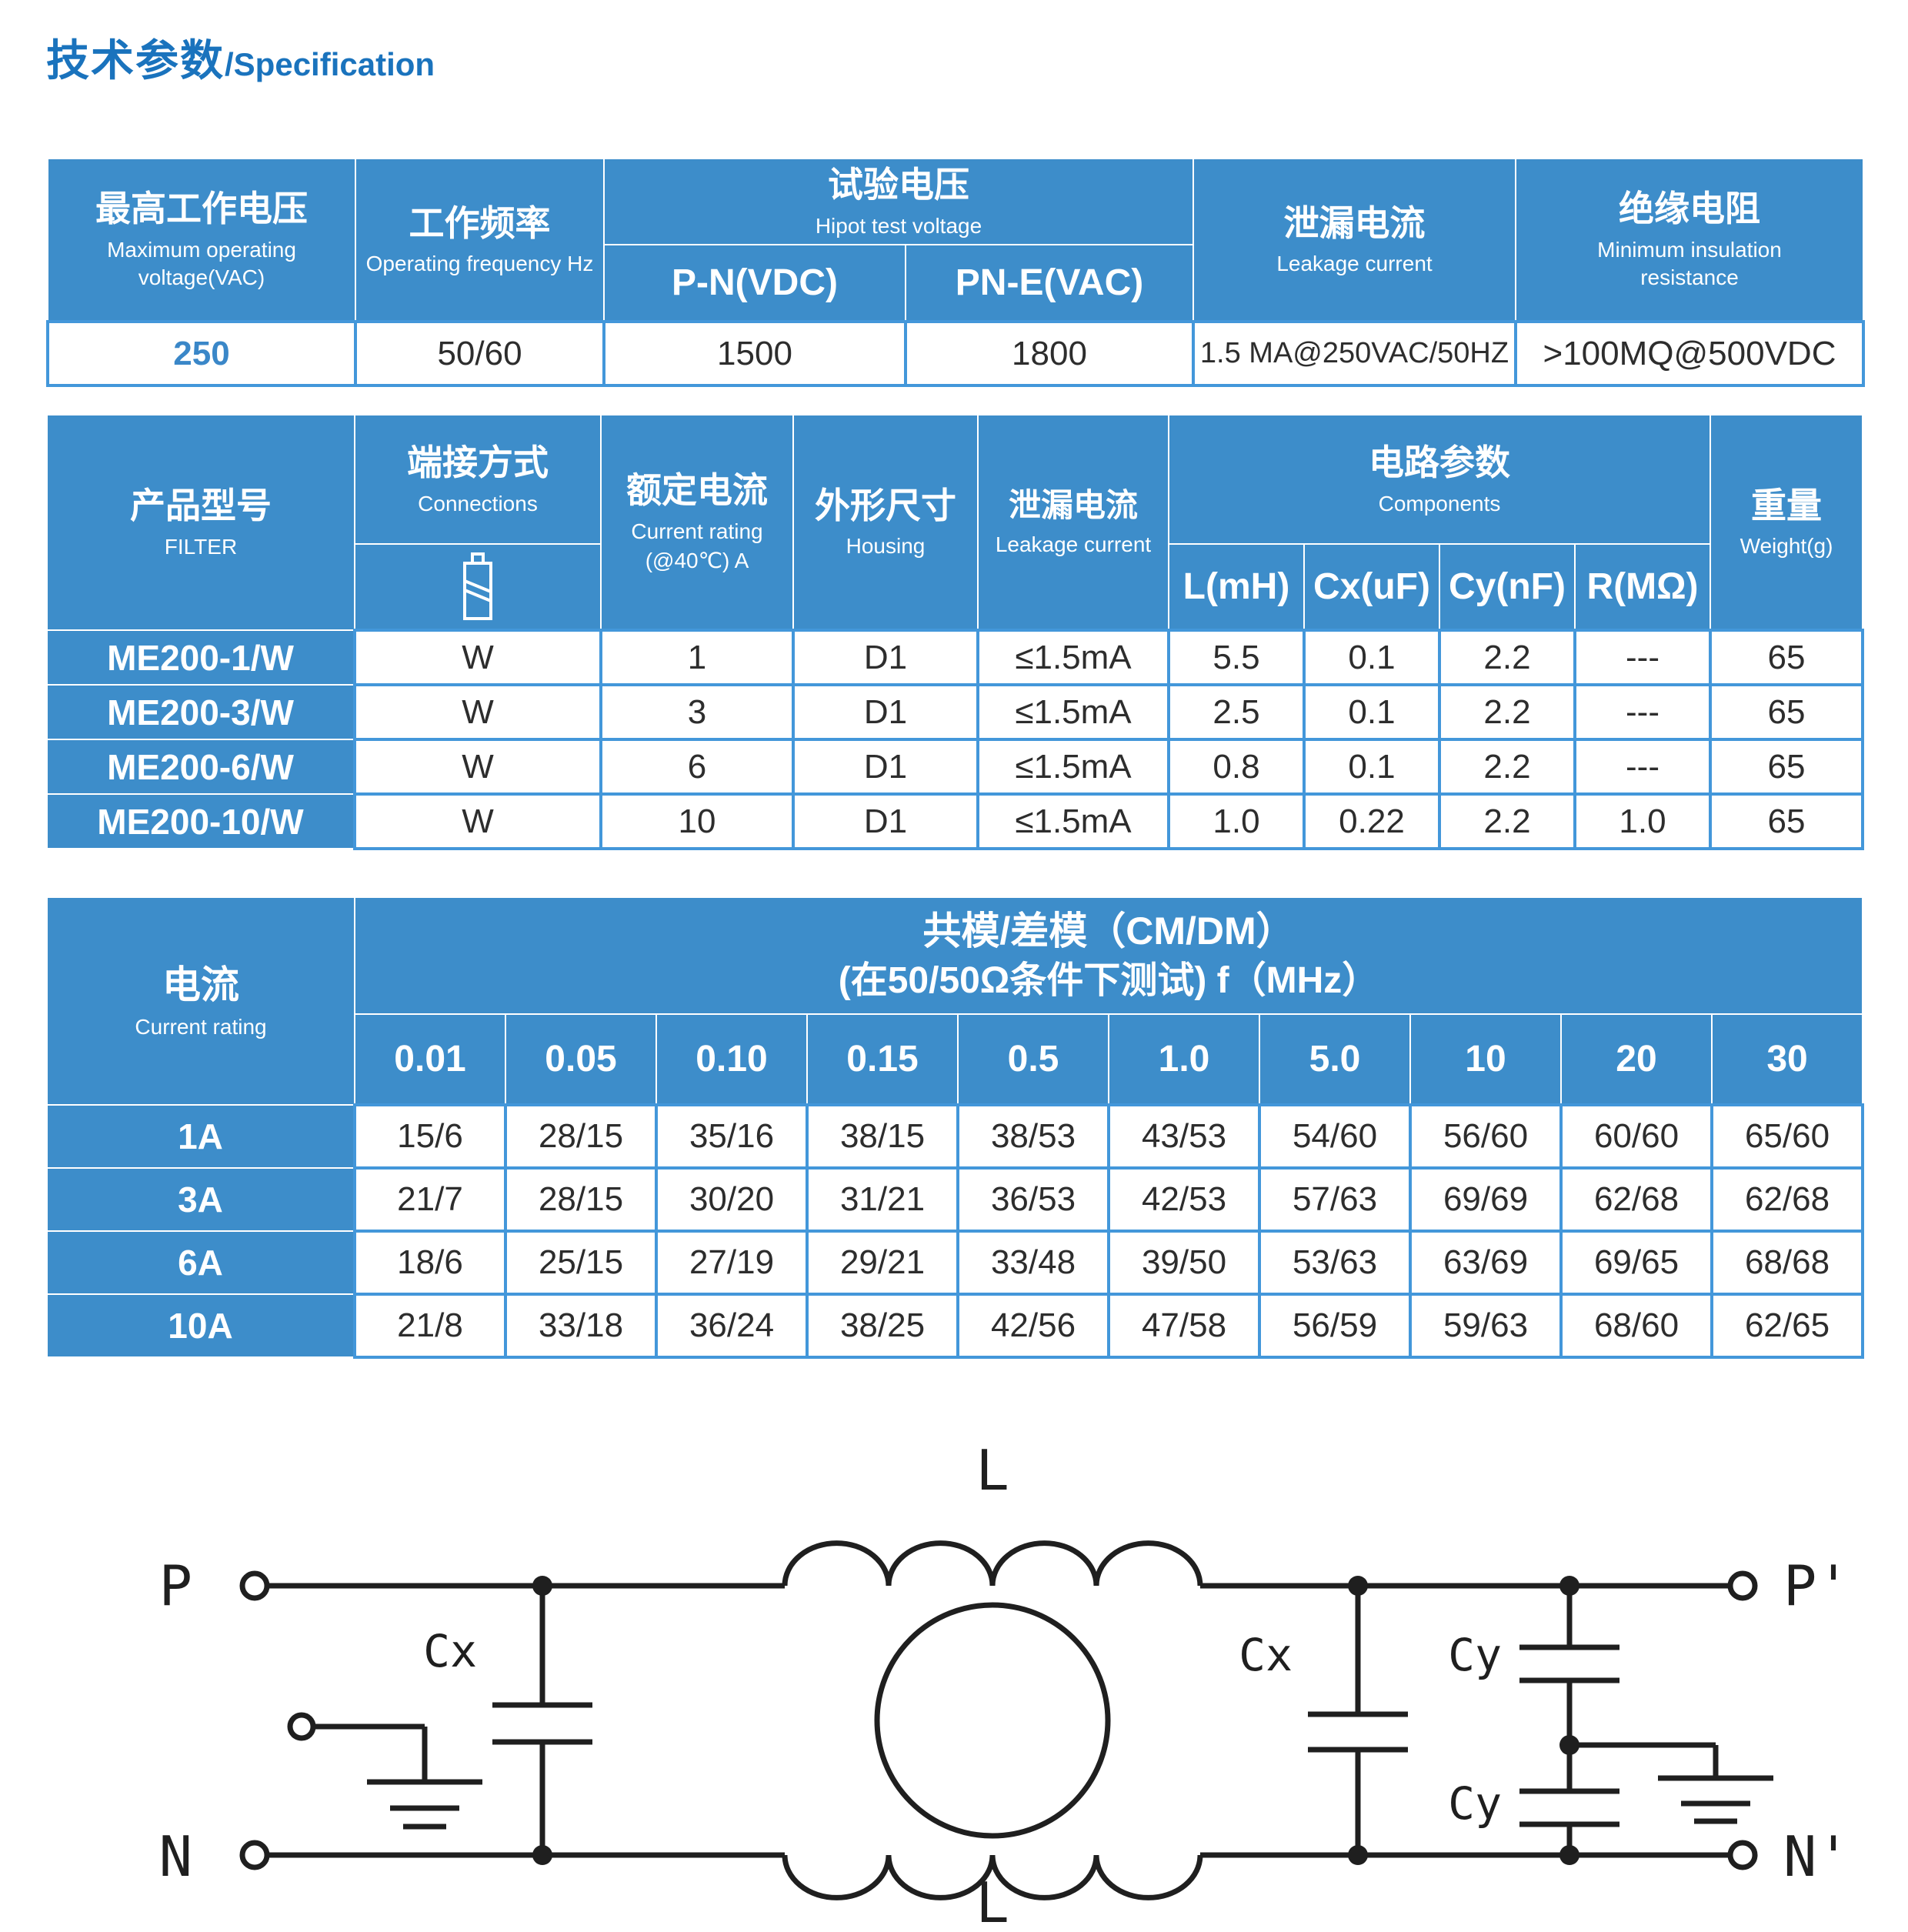  I want to click on header-op-freq: 工作频率 Operating frequency Hz, so click(480, 240).